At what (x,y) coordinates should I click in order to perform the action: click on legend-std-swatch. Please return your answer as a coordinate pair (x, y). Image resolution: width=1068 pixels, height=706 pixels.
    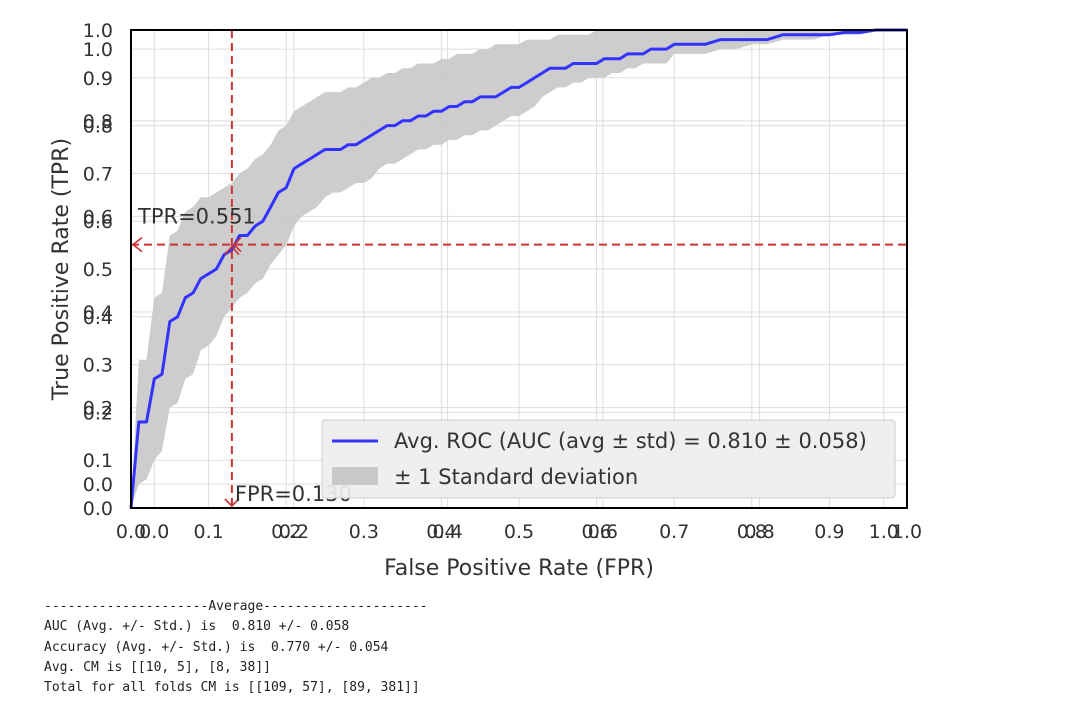
    Looking at the image, I should click on (355, 476).